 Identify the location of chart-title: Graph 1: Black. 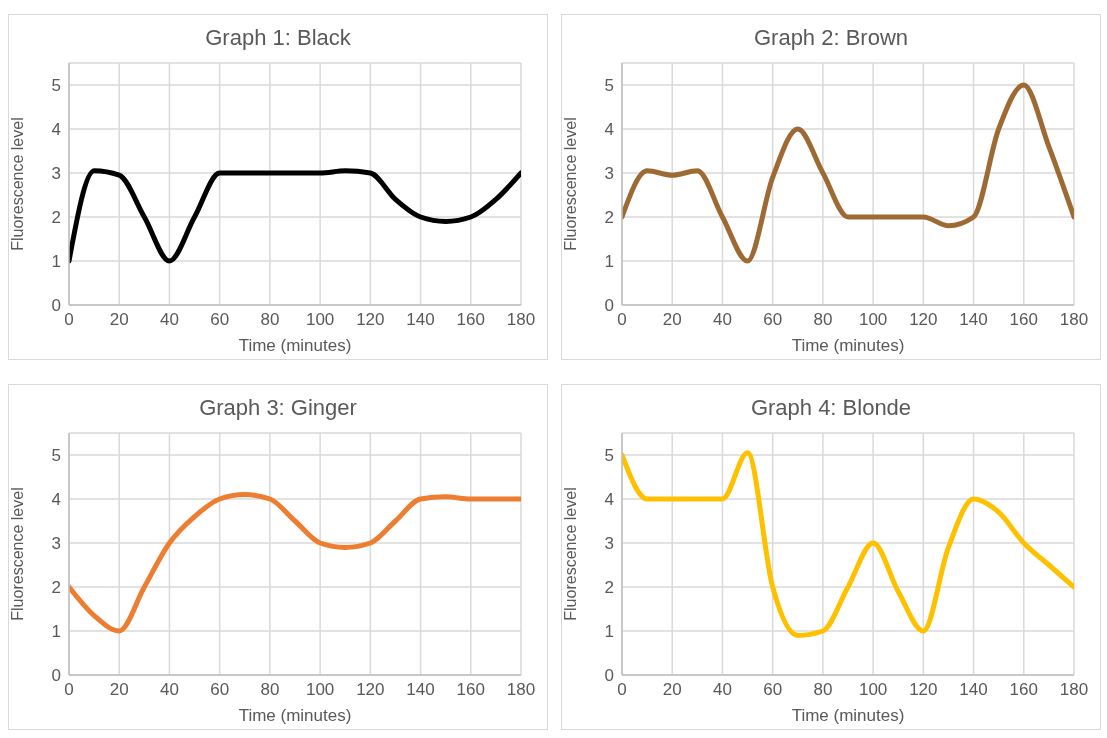
(278, 38).